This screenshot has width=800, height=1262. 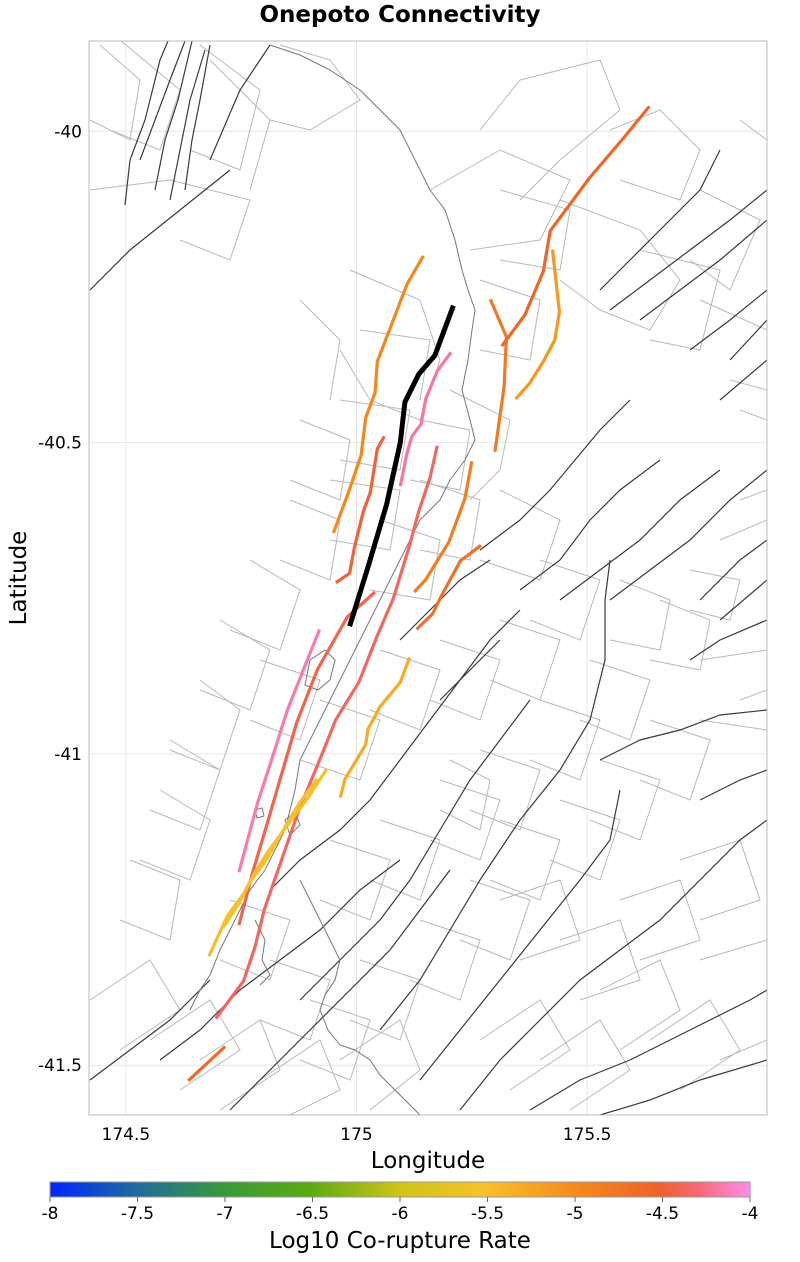 I want to click on rupture-trace-rupture-i, so click(x=443, y=527).